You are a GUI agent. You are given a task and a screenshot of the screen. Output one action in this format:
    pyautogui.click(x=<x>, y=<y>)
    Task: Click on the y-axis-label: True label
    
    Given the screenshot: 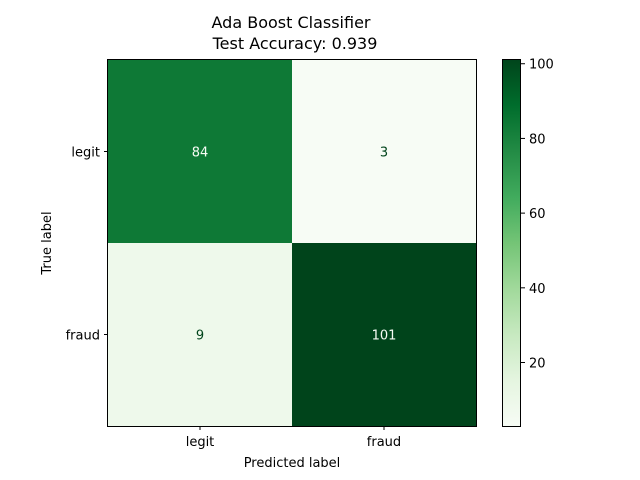 What is the action you would take?
    pyautogui.click(x=47, y=243)
    